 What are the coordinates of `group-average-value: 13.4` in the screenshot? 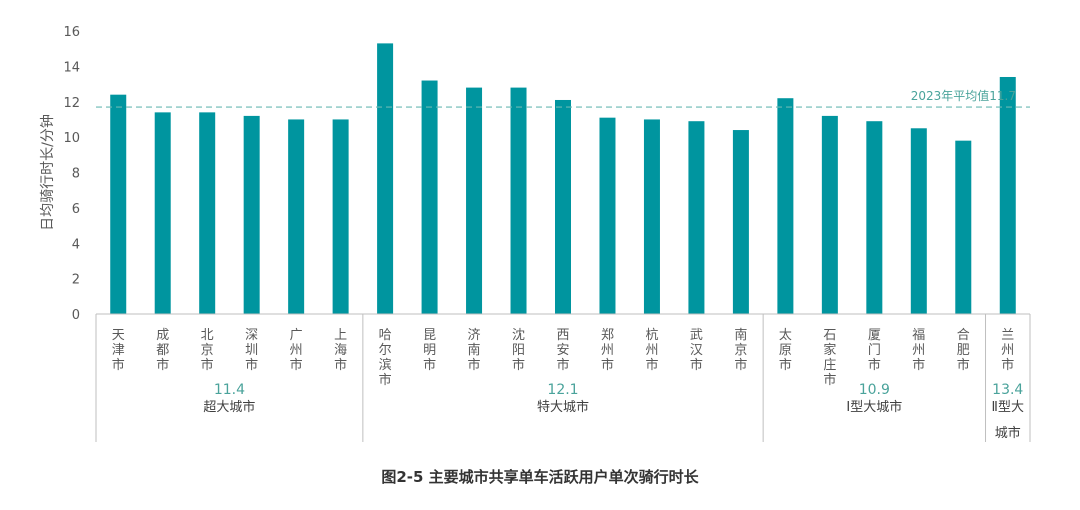 It's located at (1007, 390).